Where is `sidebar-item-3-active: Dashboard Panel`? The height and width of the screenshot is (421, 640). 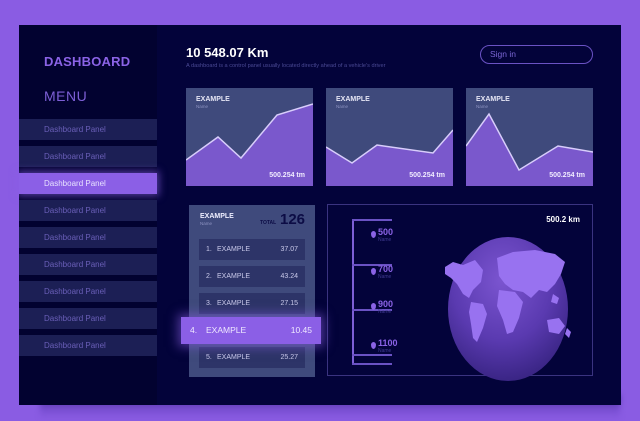 sidebar-item-3-active: Dashboard Panel is located at coordinates (88, 183).